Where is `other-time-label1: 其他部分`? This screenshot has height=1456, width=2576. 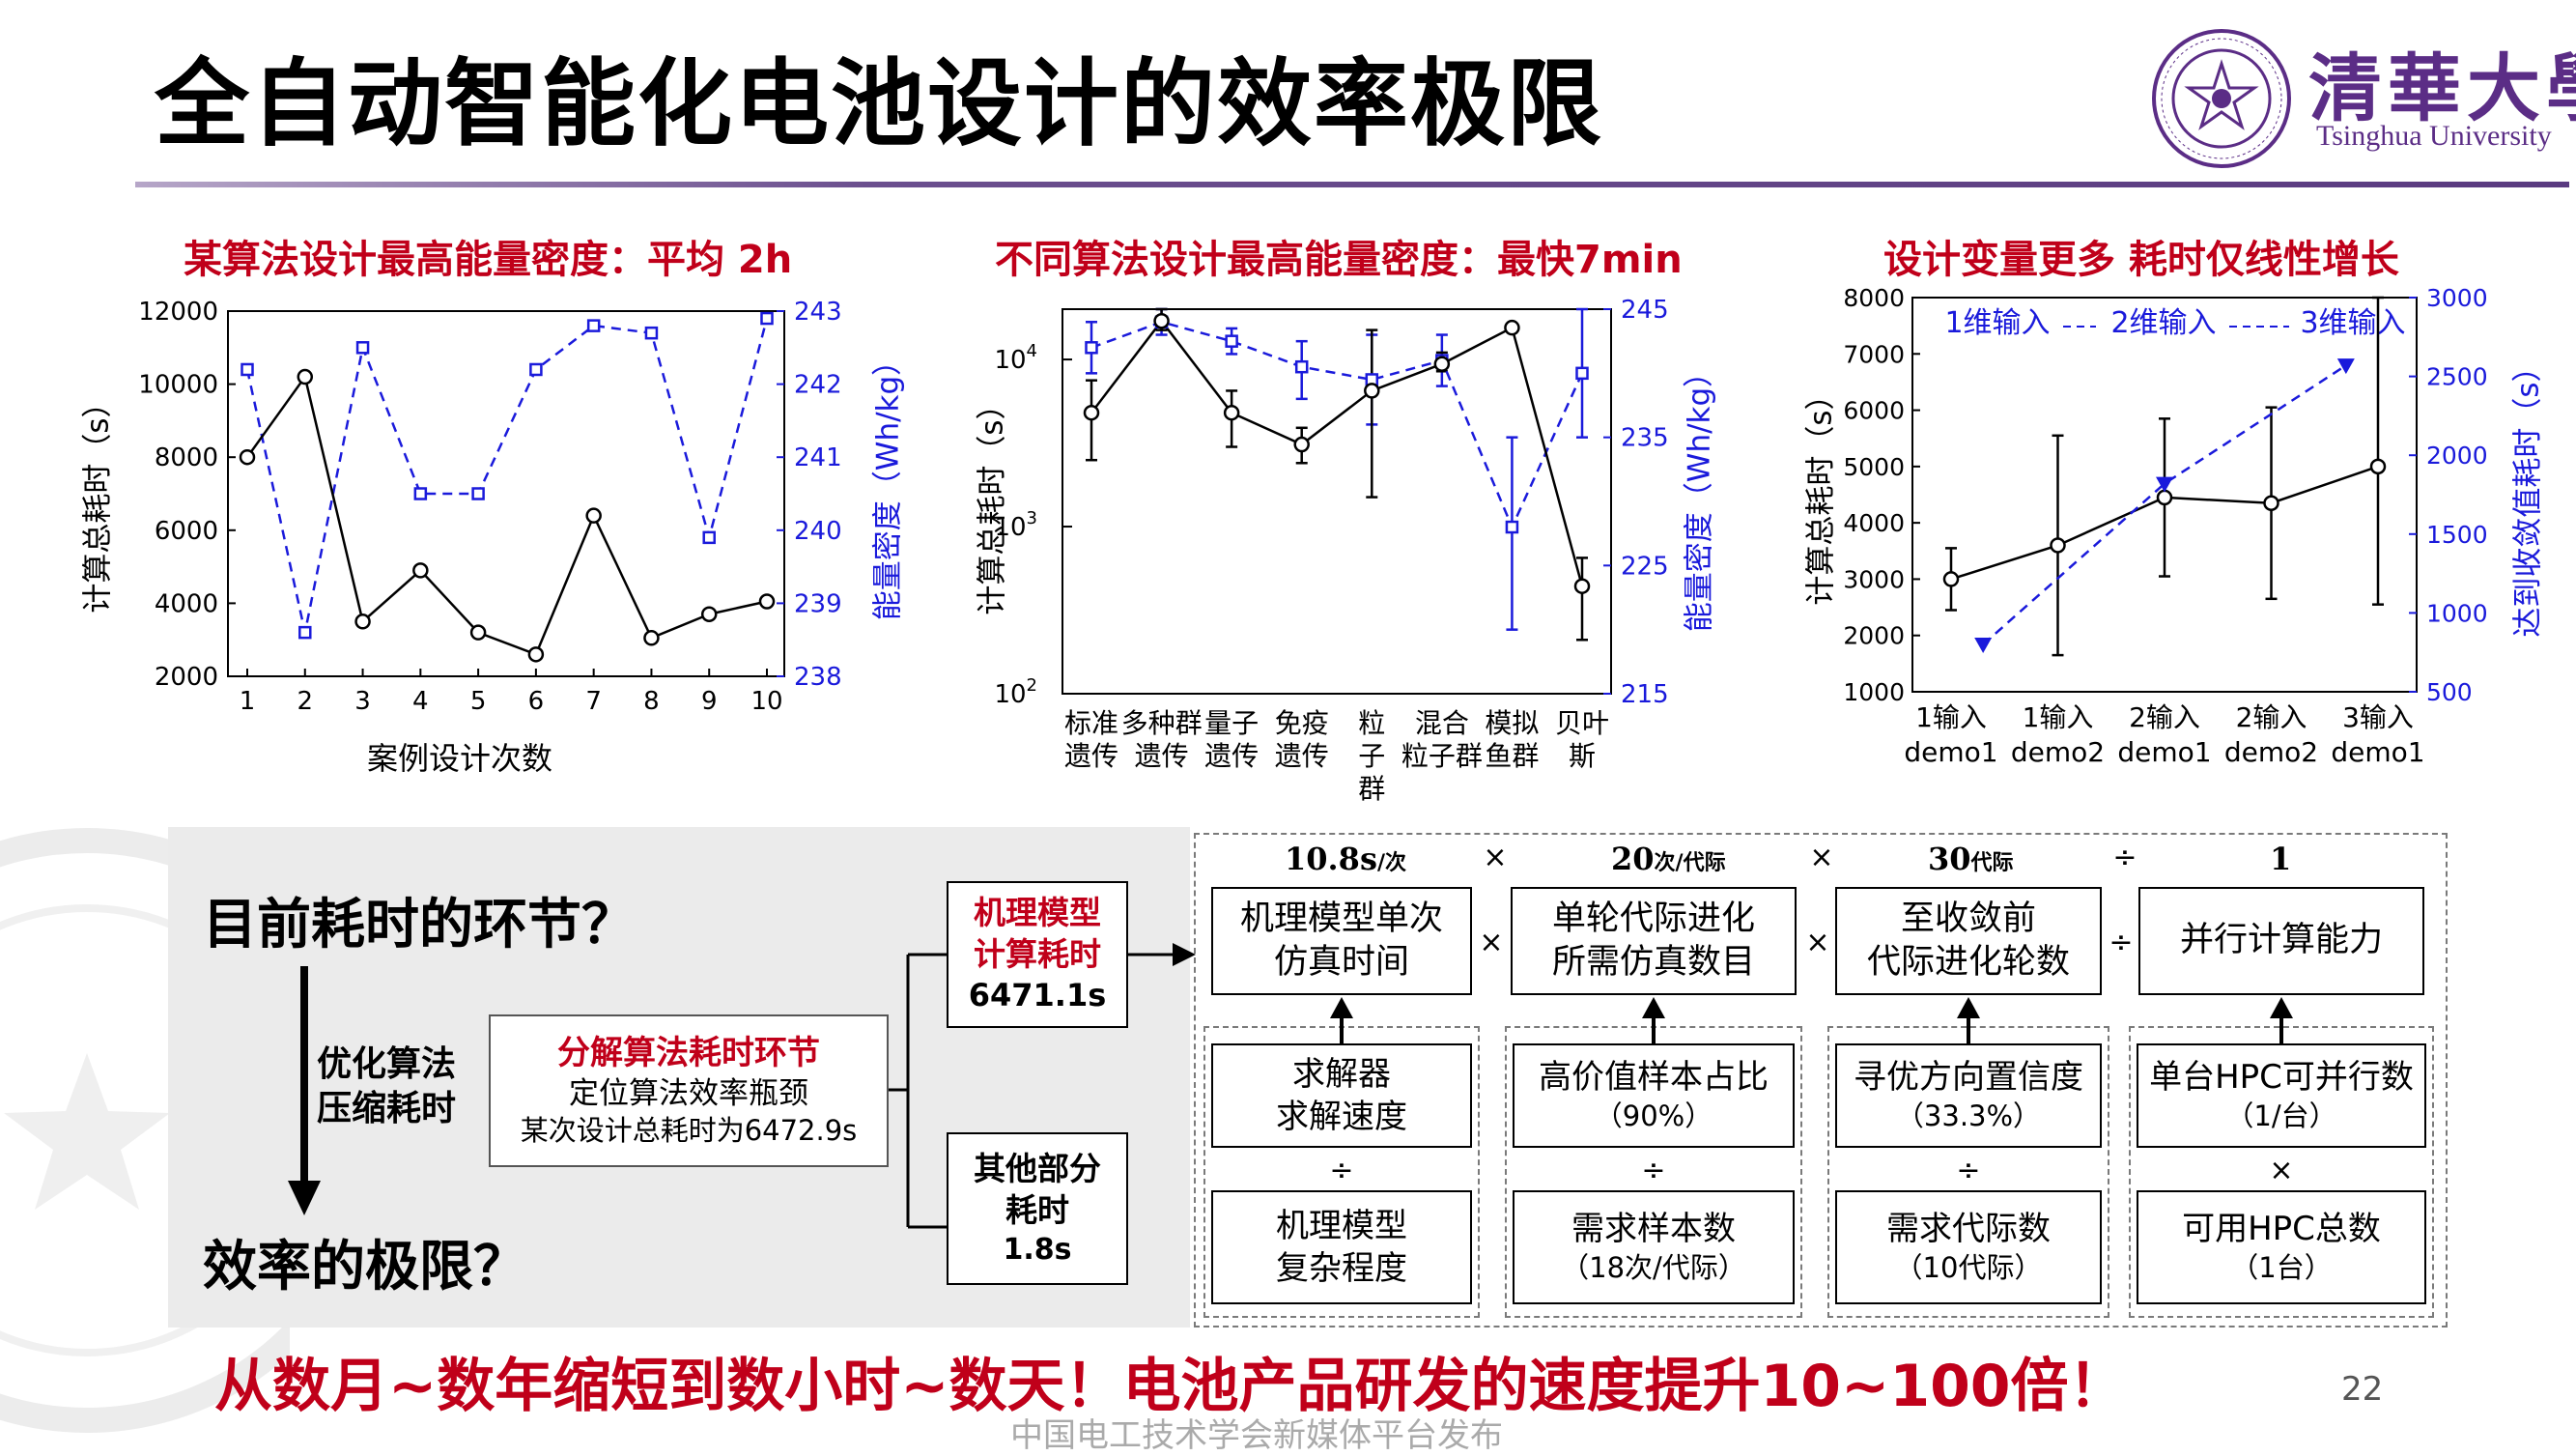 other-time-label1: 其他部分 is located at coordinates (1037, 1168).